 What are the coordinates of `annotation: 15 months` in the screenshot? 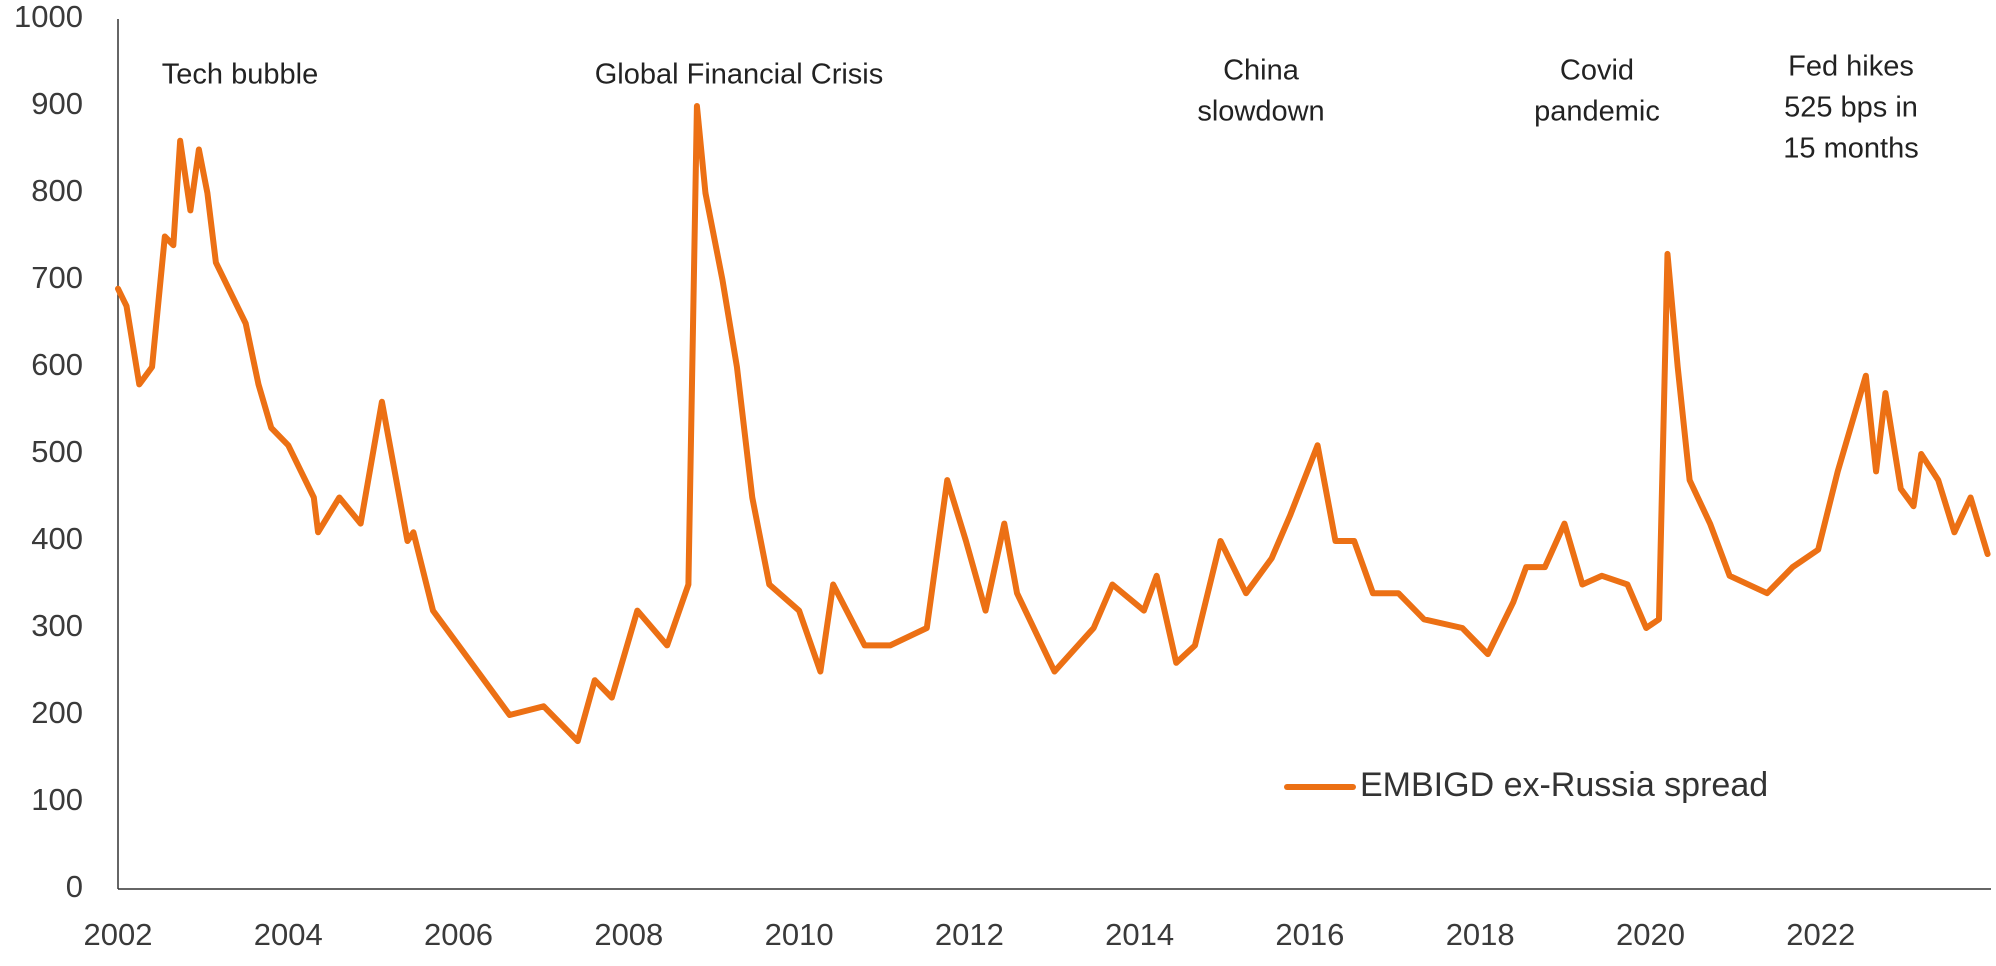 It's located at (1850, 149).